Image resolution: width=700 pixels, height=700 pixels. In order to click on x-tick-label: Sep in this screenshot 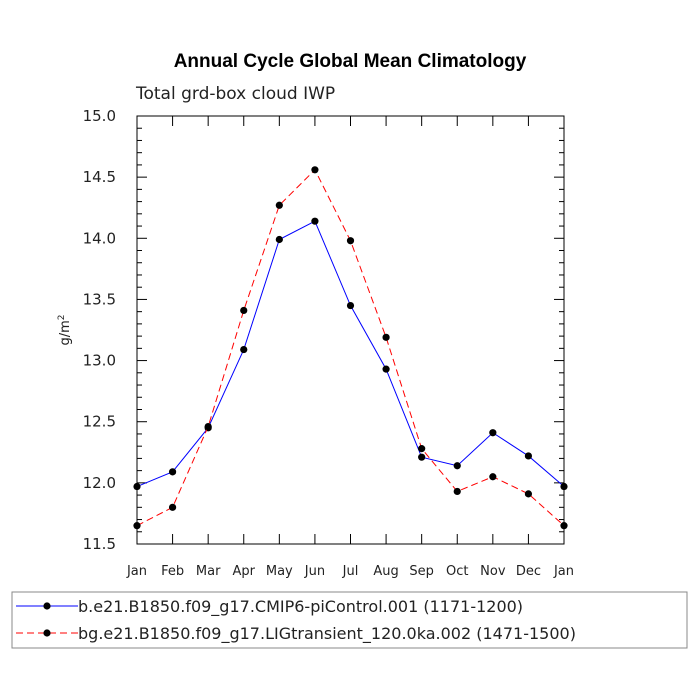, I will do `click(421, 571)`.